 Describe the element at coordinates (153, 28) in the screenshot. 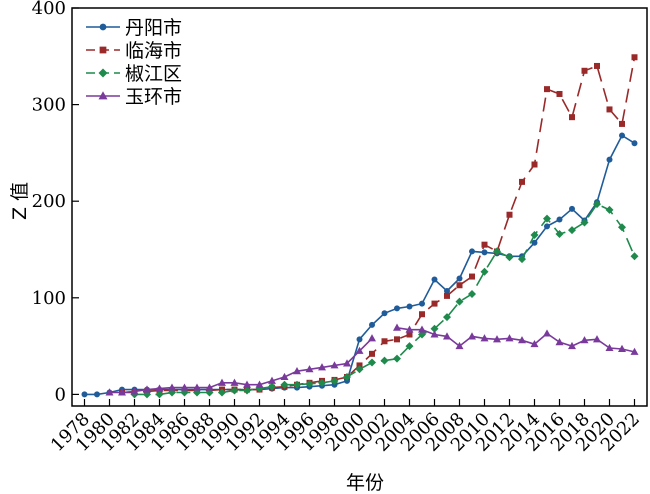

I see `legend-label: 丹阳市` at that location.